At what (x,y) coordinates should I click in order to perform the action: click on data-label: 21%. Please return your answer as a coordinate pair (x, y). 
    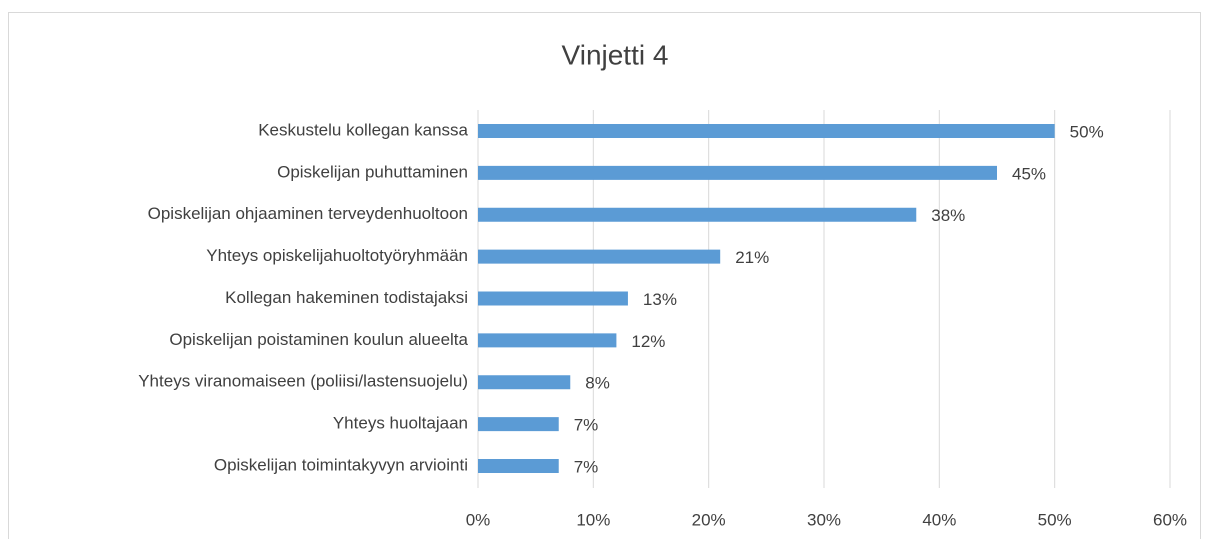
    Looking at the image, I should click on (752, 257).